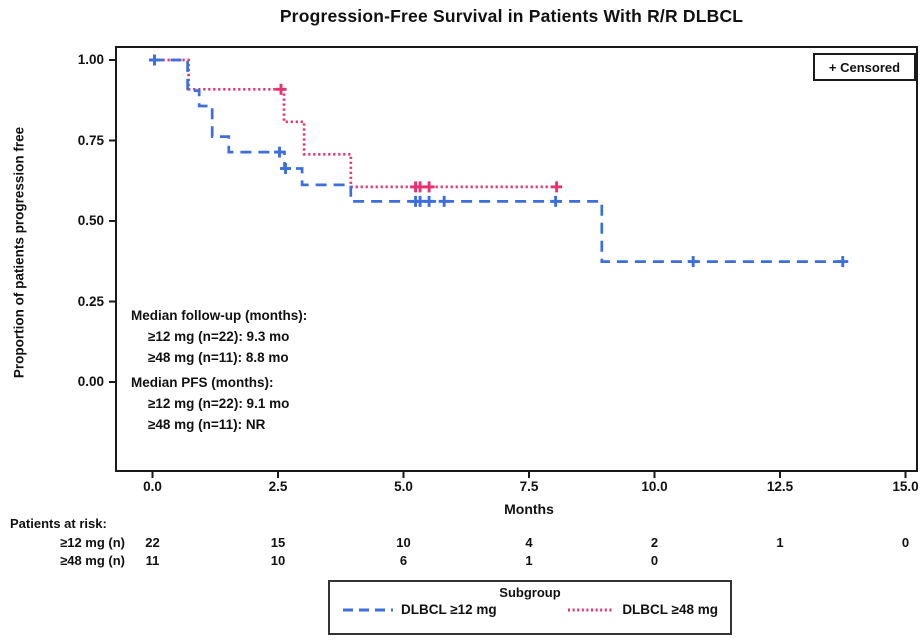 This screenshot has height=641, width=923. Describe the element at coordinates (90, 220) in the screenshot. I see `y-tick-label: 0.50` at that location.